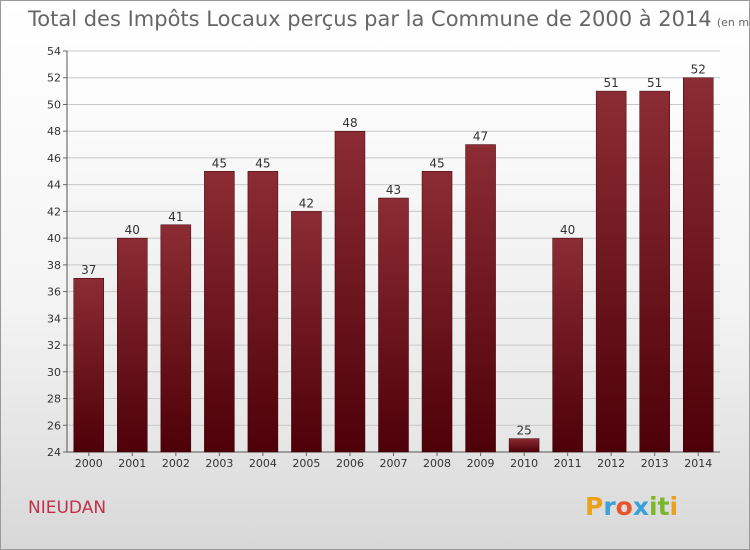 The image size is (750, 550). What do you see at coordinates (132, 345) in the screenshot?
I see `bar-2001` at bounding box center [132, 345].